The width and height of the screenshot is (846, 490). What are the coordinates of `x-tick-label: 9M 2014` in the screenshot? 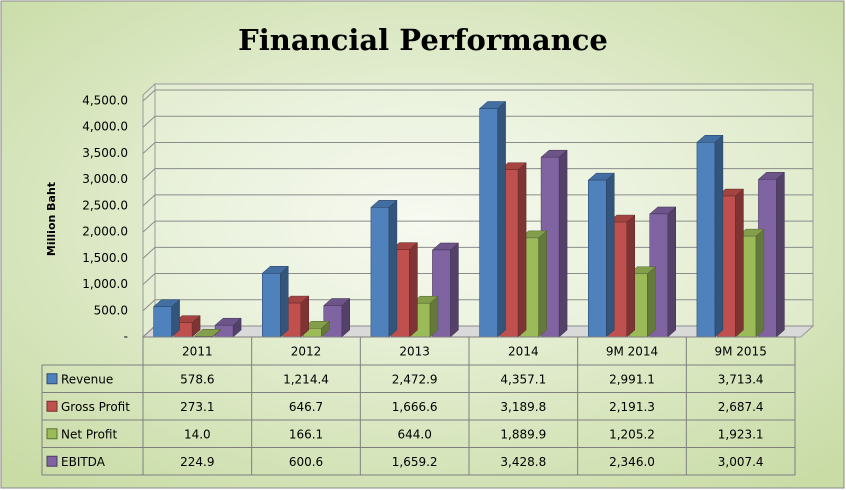 It's located at (632, 352).